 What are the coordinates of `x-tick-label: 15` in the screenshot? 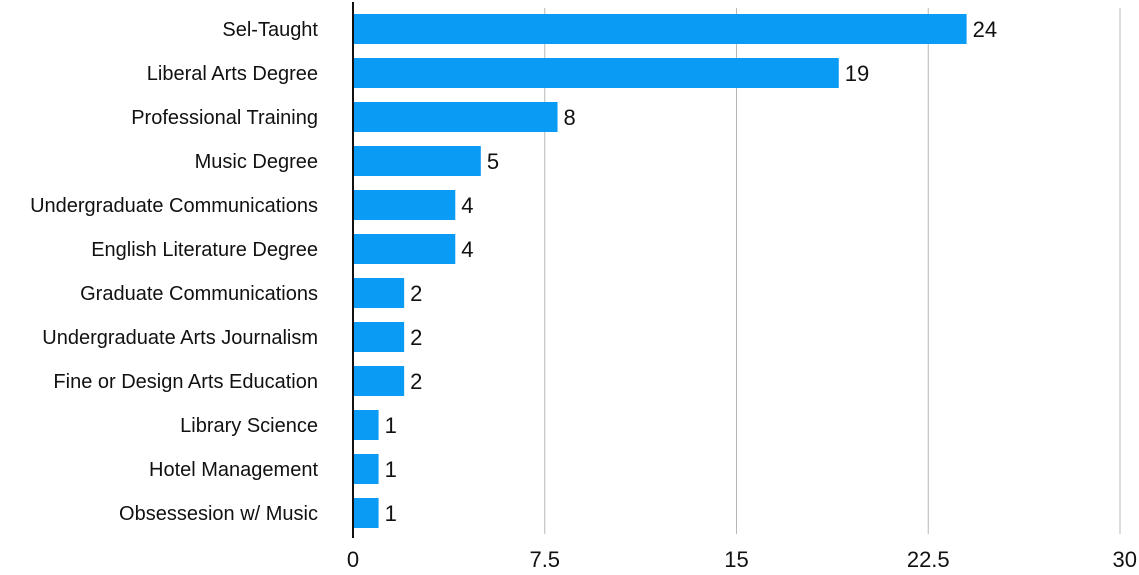 It's located at (736, 559).